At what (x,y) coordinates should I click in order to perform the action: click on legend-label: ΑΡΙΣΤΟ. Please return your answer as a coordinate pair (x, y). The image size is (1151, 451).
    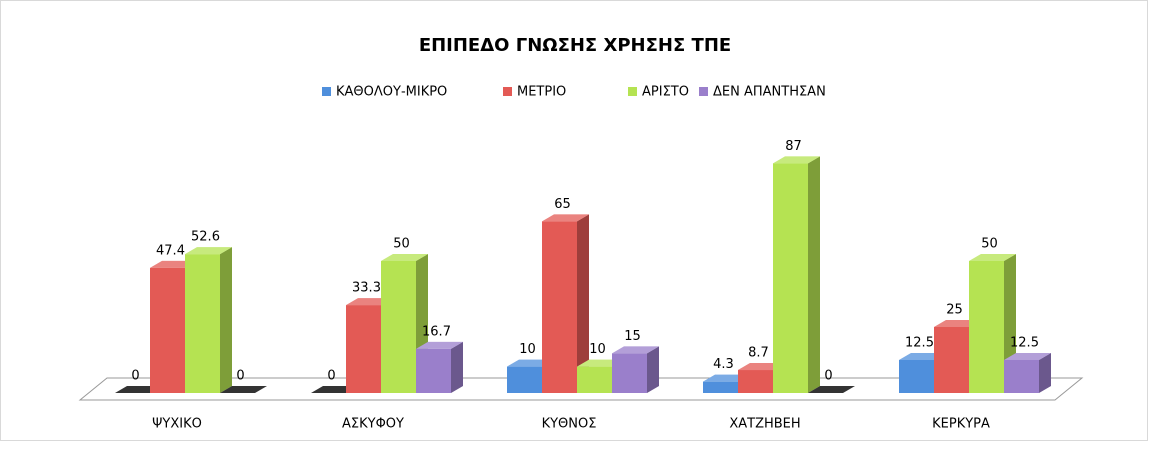
    Looking at the image, I should click on (665, 92).